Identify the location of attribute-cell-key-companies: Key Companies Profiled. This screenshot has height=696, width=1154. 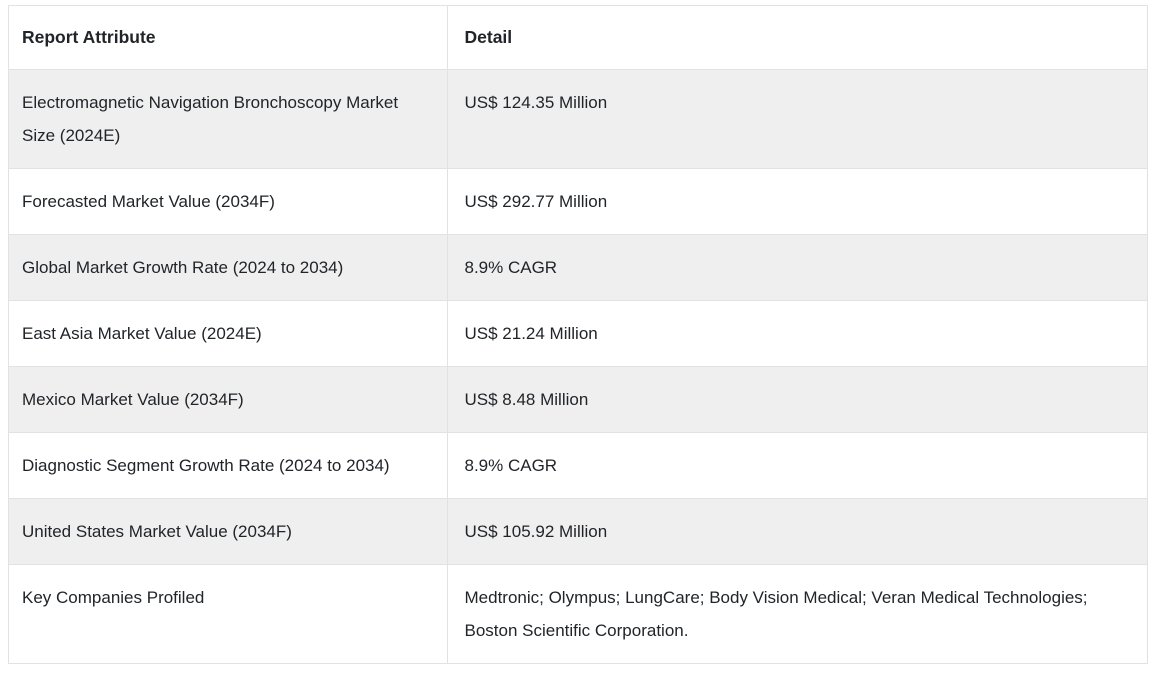
(228, 614).